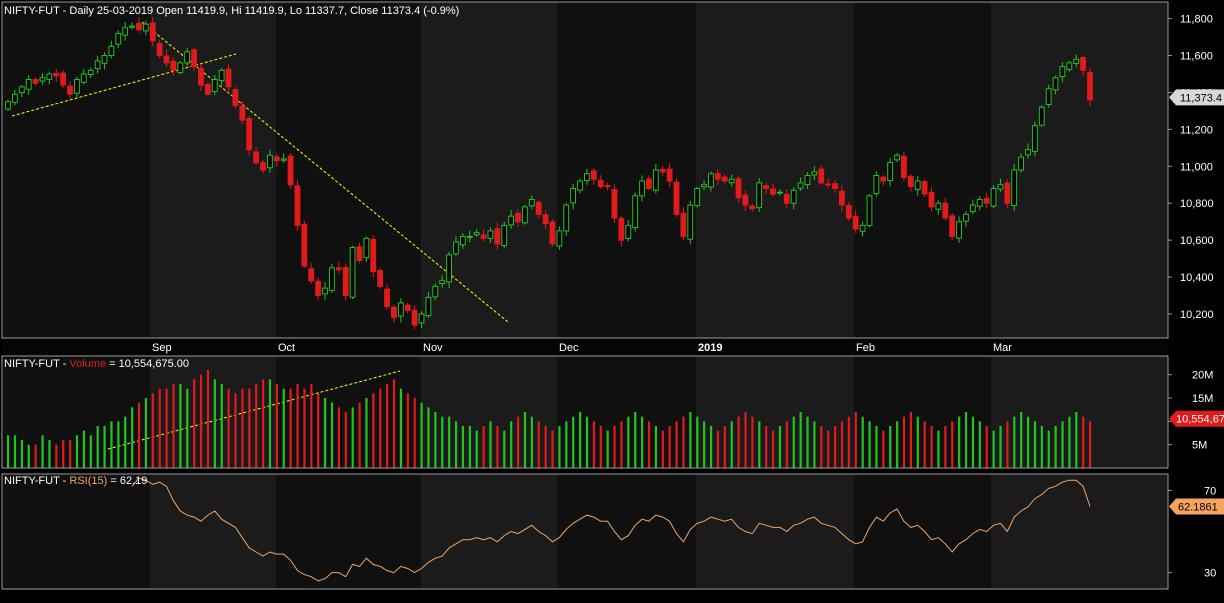 The width and height of the screenshot is (1224, 603). What do you see at coordinates (1210, 491) in the screenshot?
I see `rsi-y-tick-label: 70` at bounding box center [1210, 491].